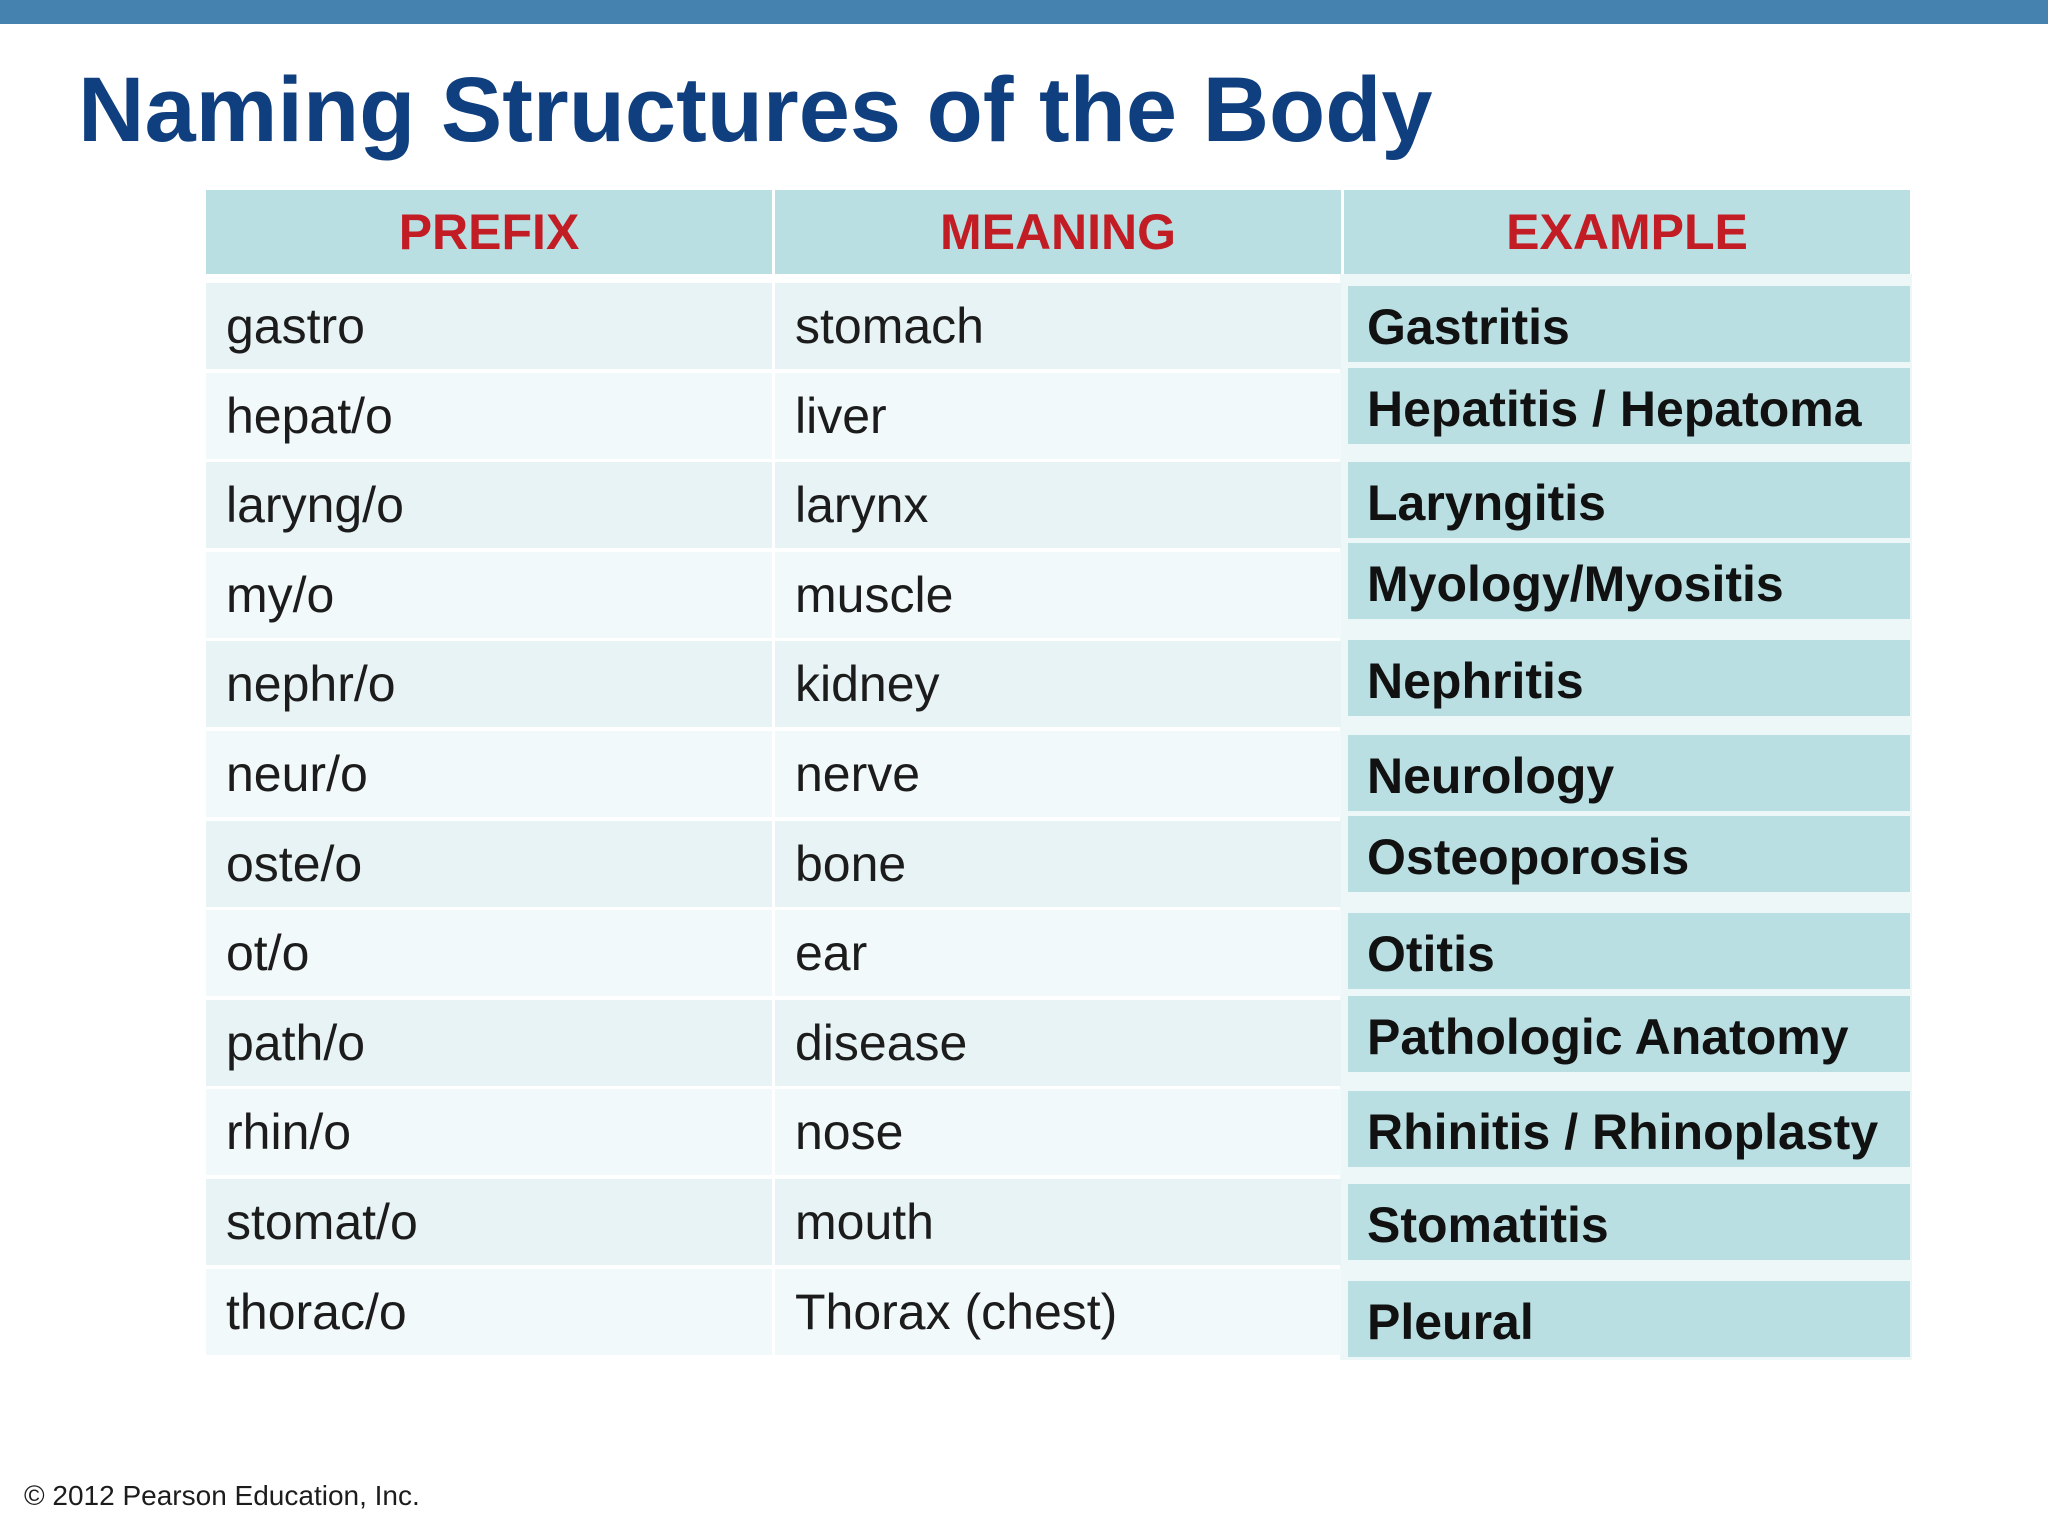  What do you see at coordinates (1058, 774) in the screenshot?
I see `meaning-cell: nerve` at bounding box center [1058, 774].